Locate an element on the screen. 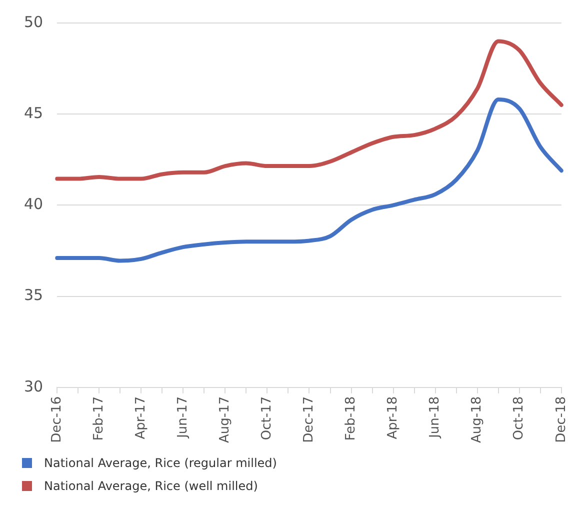 This screenshot has width=580, height=513. y-tick-label: 50 is located at coordinates (34, 21).